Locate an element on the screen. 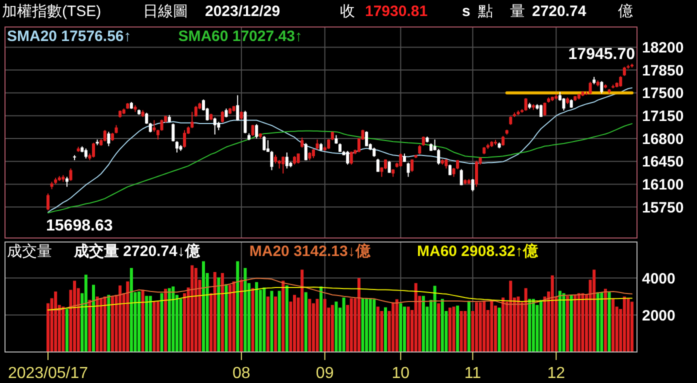 The width and height of the screenshot is (697, 383). annotation: 17945.70 is located at coordinates (602, 54).